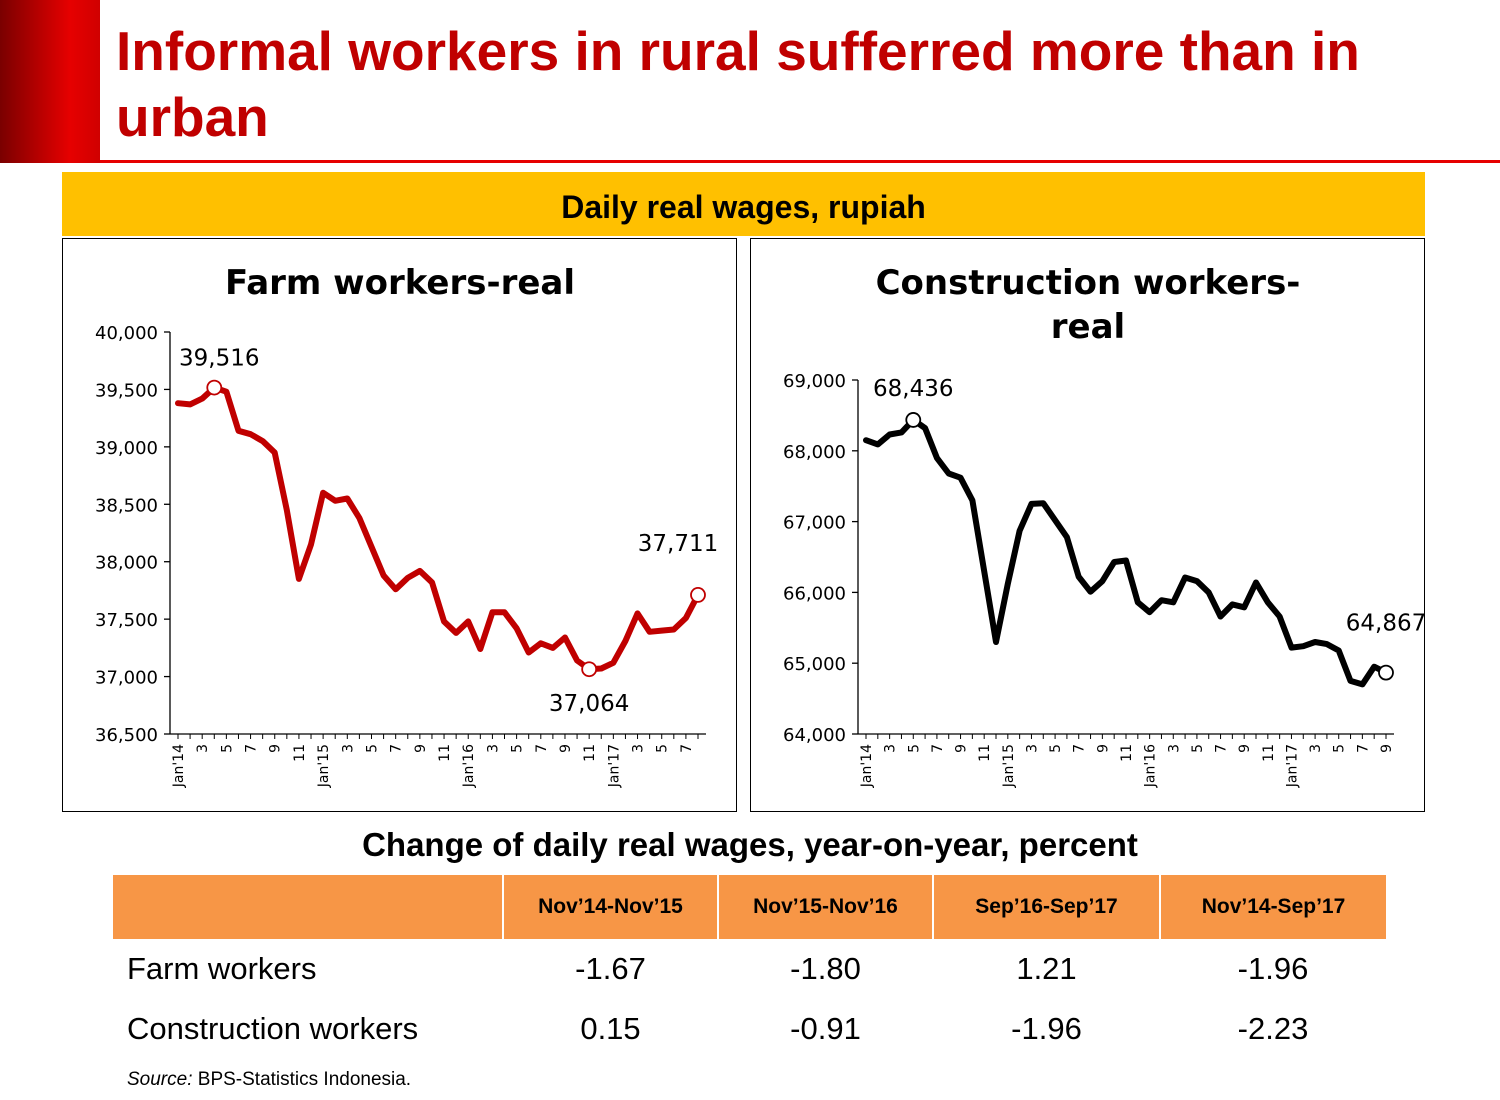 This screenshot has width=1500, height=1100. I want to click on title-divider, so click(800, 161).